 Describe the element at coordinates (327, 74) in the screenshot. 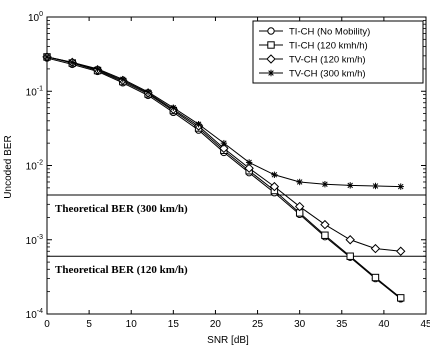

I see `legend-label: TV-CH (300 km/h)` at that location.